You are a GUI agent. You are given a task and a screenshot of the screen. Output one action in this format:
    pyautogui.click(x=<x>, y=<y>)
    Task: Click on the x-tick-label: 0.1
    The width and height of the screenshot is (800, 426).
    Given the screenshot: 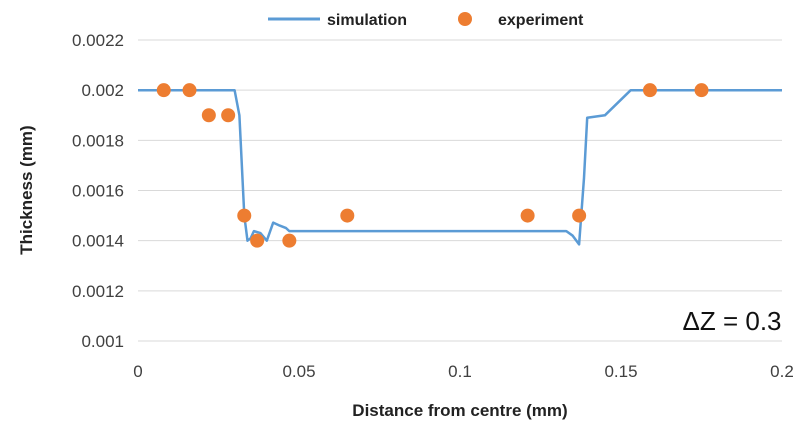 What is the action you would take?
    pyautogui.click(x=460, y=371)
    